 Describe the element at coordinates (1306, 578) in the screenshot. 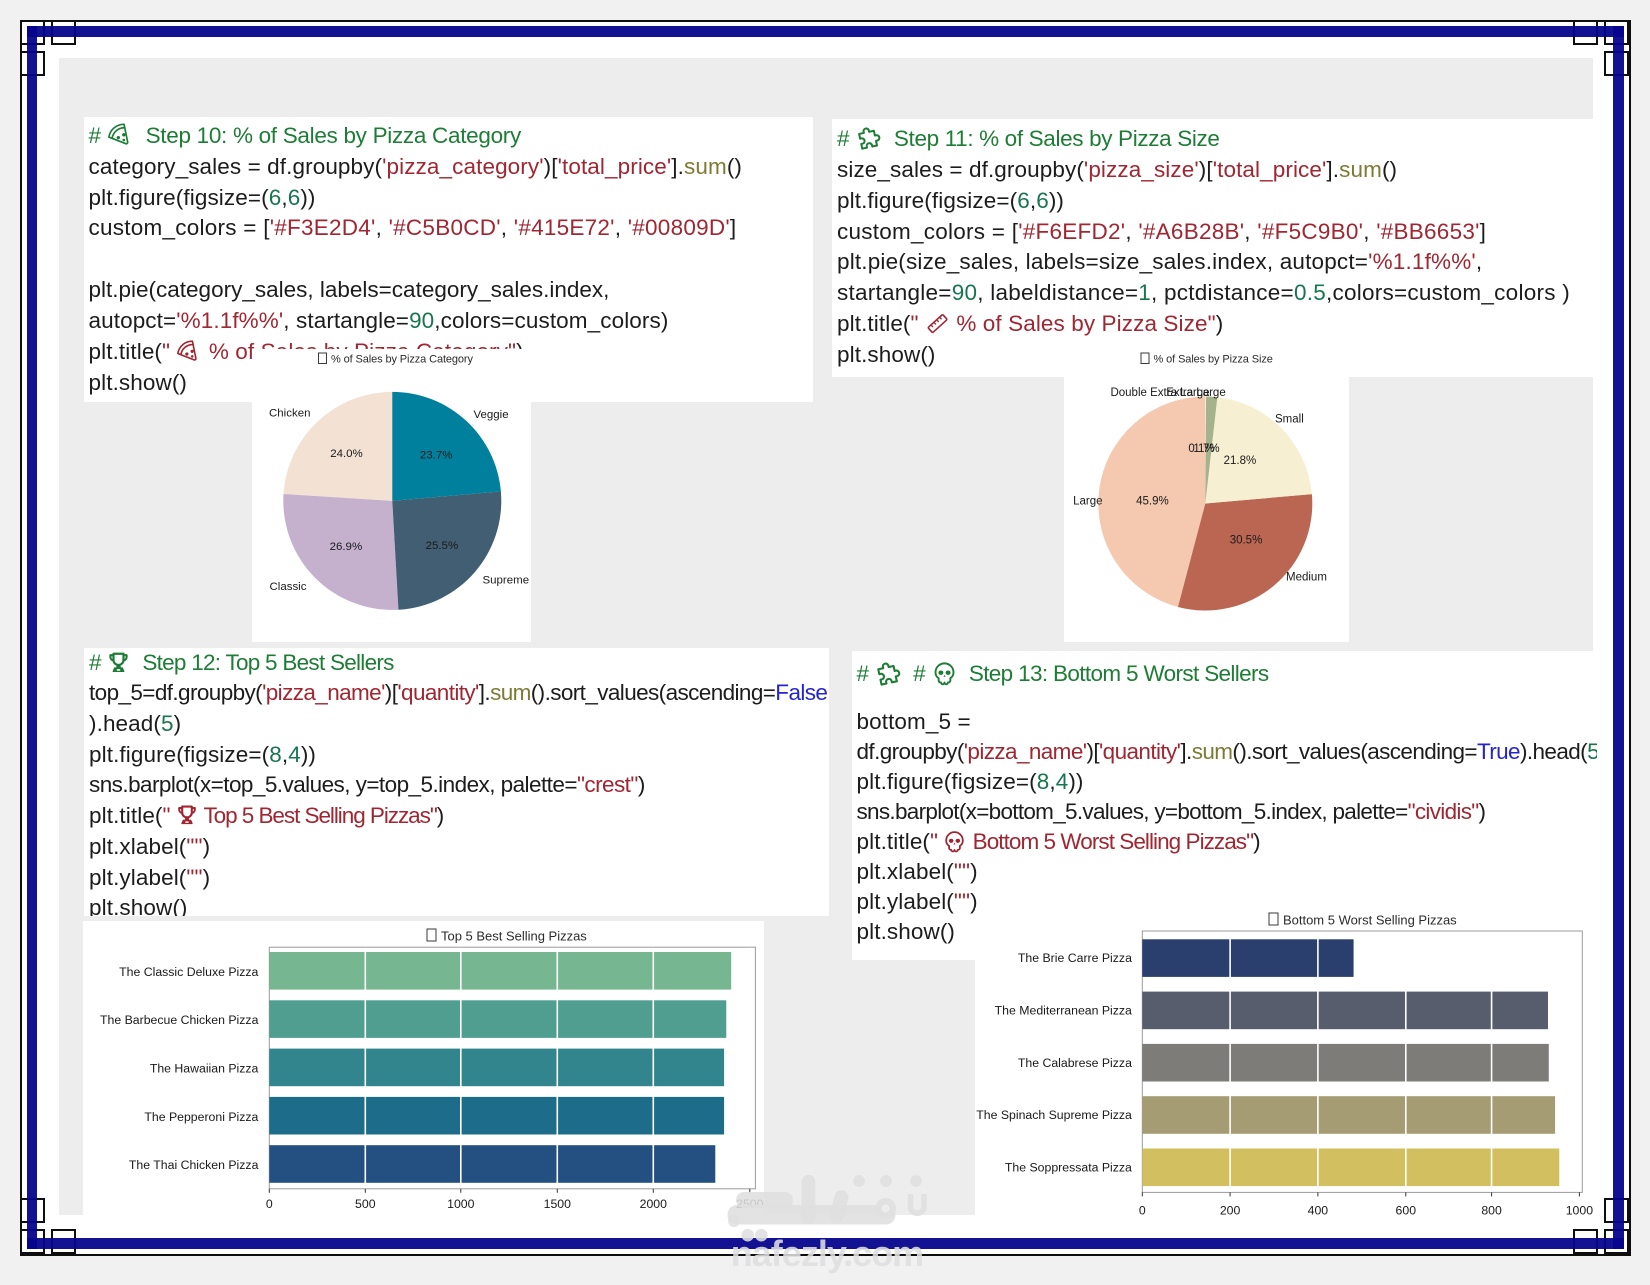

I see `svg-text: Medium` at that location.